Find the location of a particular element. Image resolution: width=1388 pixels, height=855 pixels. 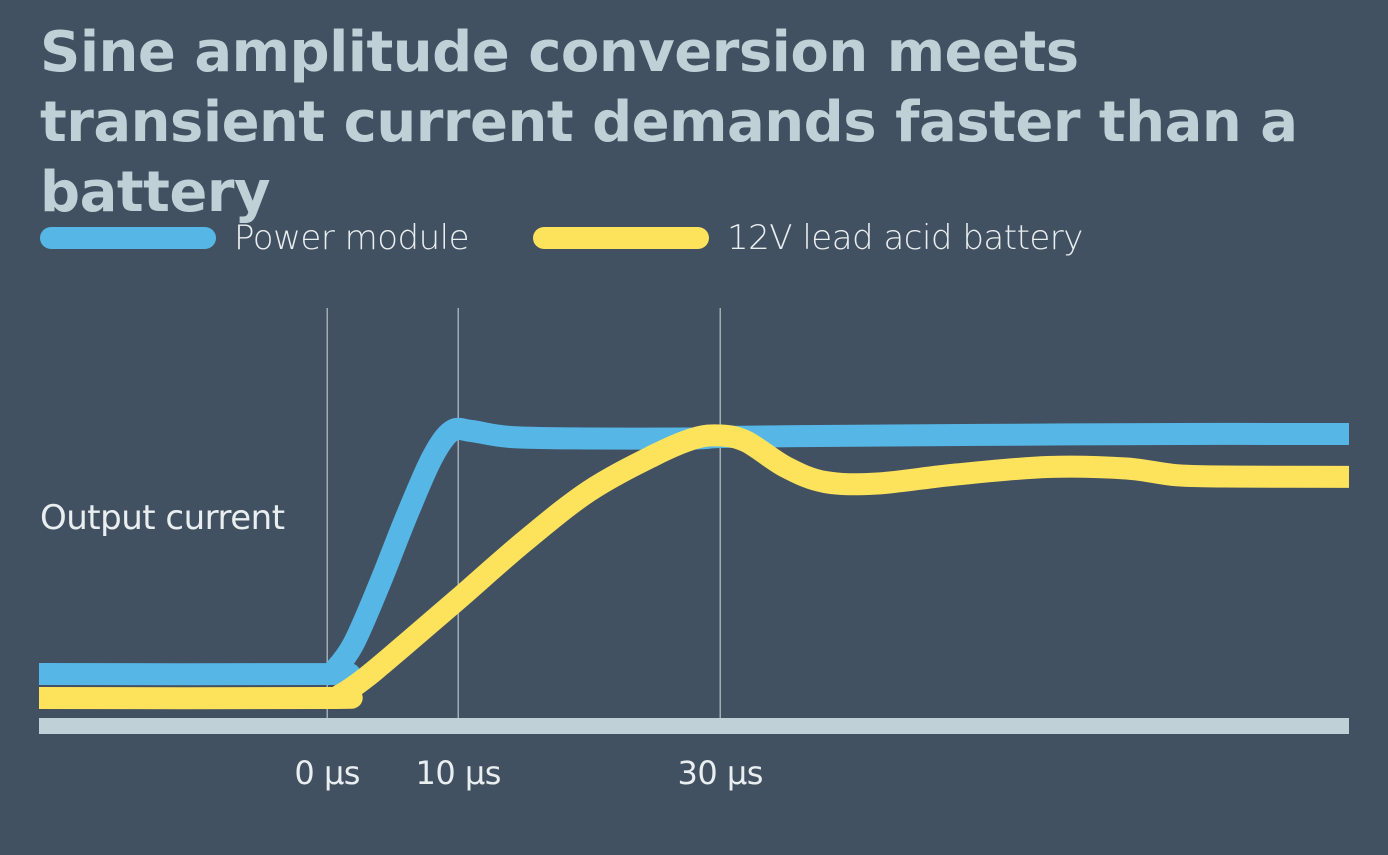

legend-label-power-module: Power module is located at coordinates (352, 238).